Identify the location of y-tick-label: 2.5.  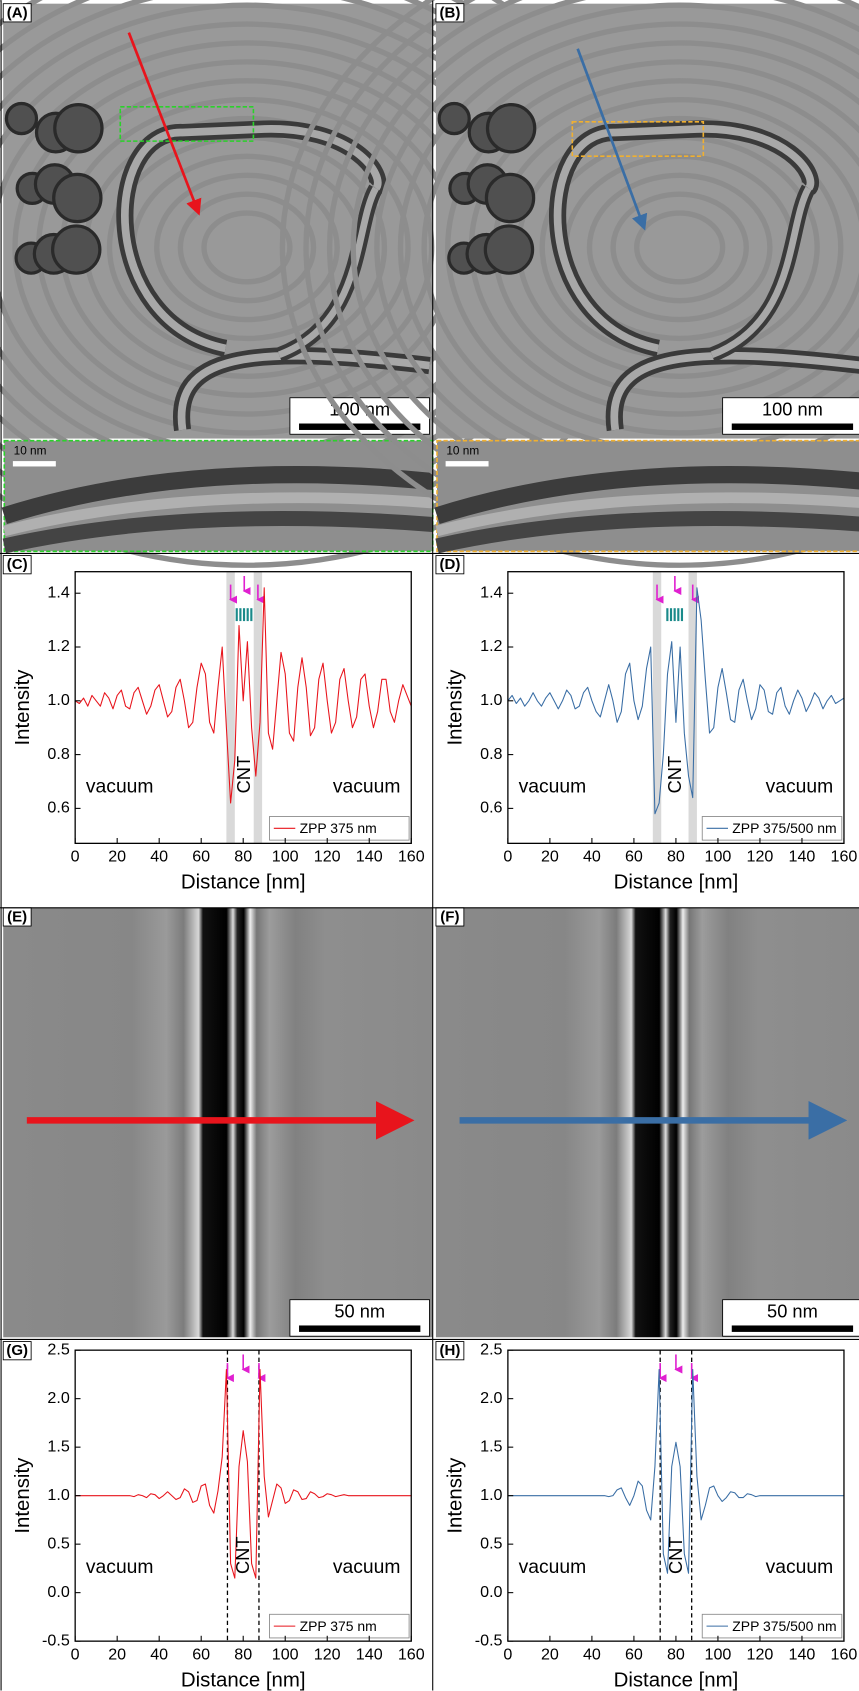
(58, 1349).